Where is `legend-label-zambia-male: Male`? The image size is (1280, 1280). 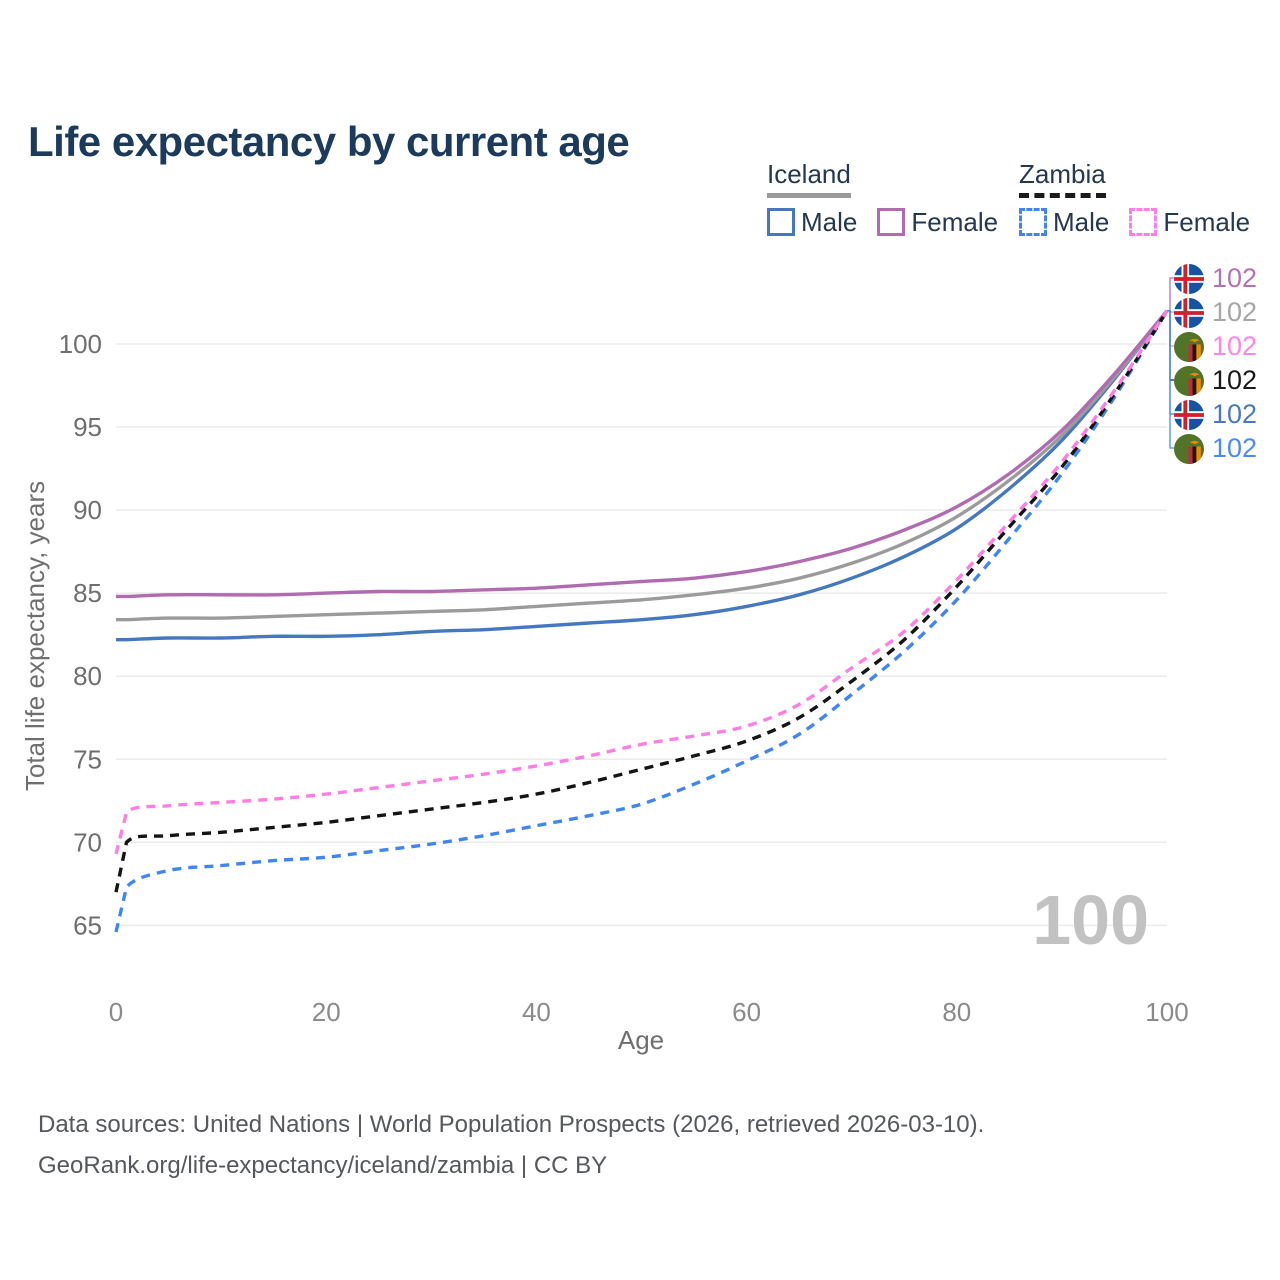 legend-label-zambia-male: Male is located at coordinates (1081, 221).